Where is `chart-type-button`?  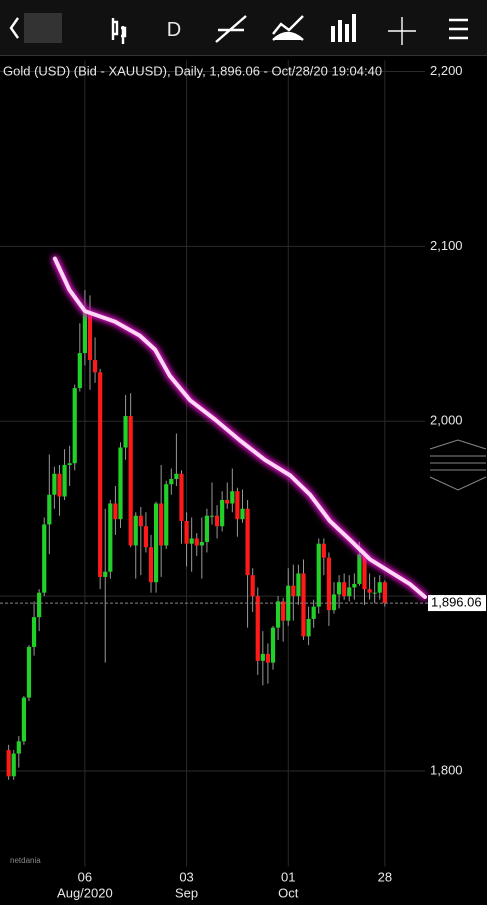 chart-type-button is located at coordinates (119, 31).